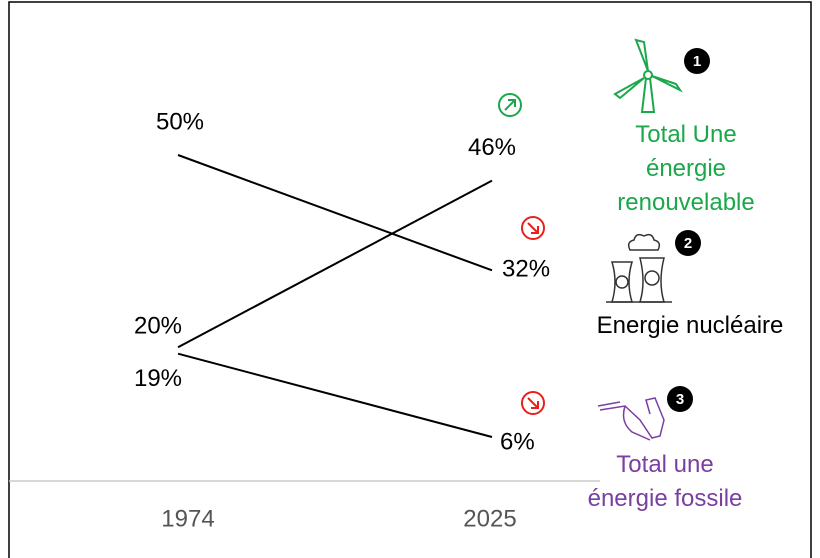 The width and height of the screenshot is (820, 558). What do you see at coordinates (664, 464) in the screenshot?
I see `series-name-line: Total une` at bounding box center [664, 464].